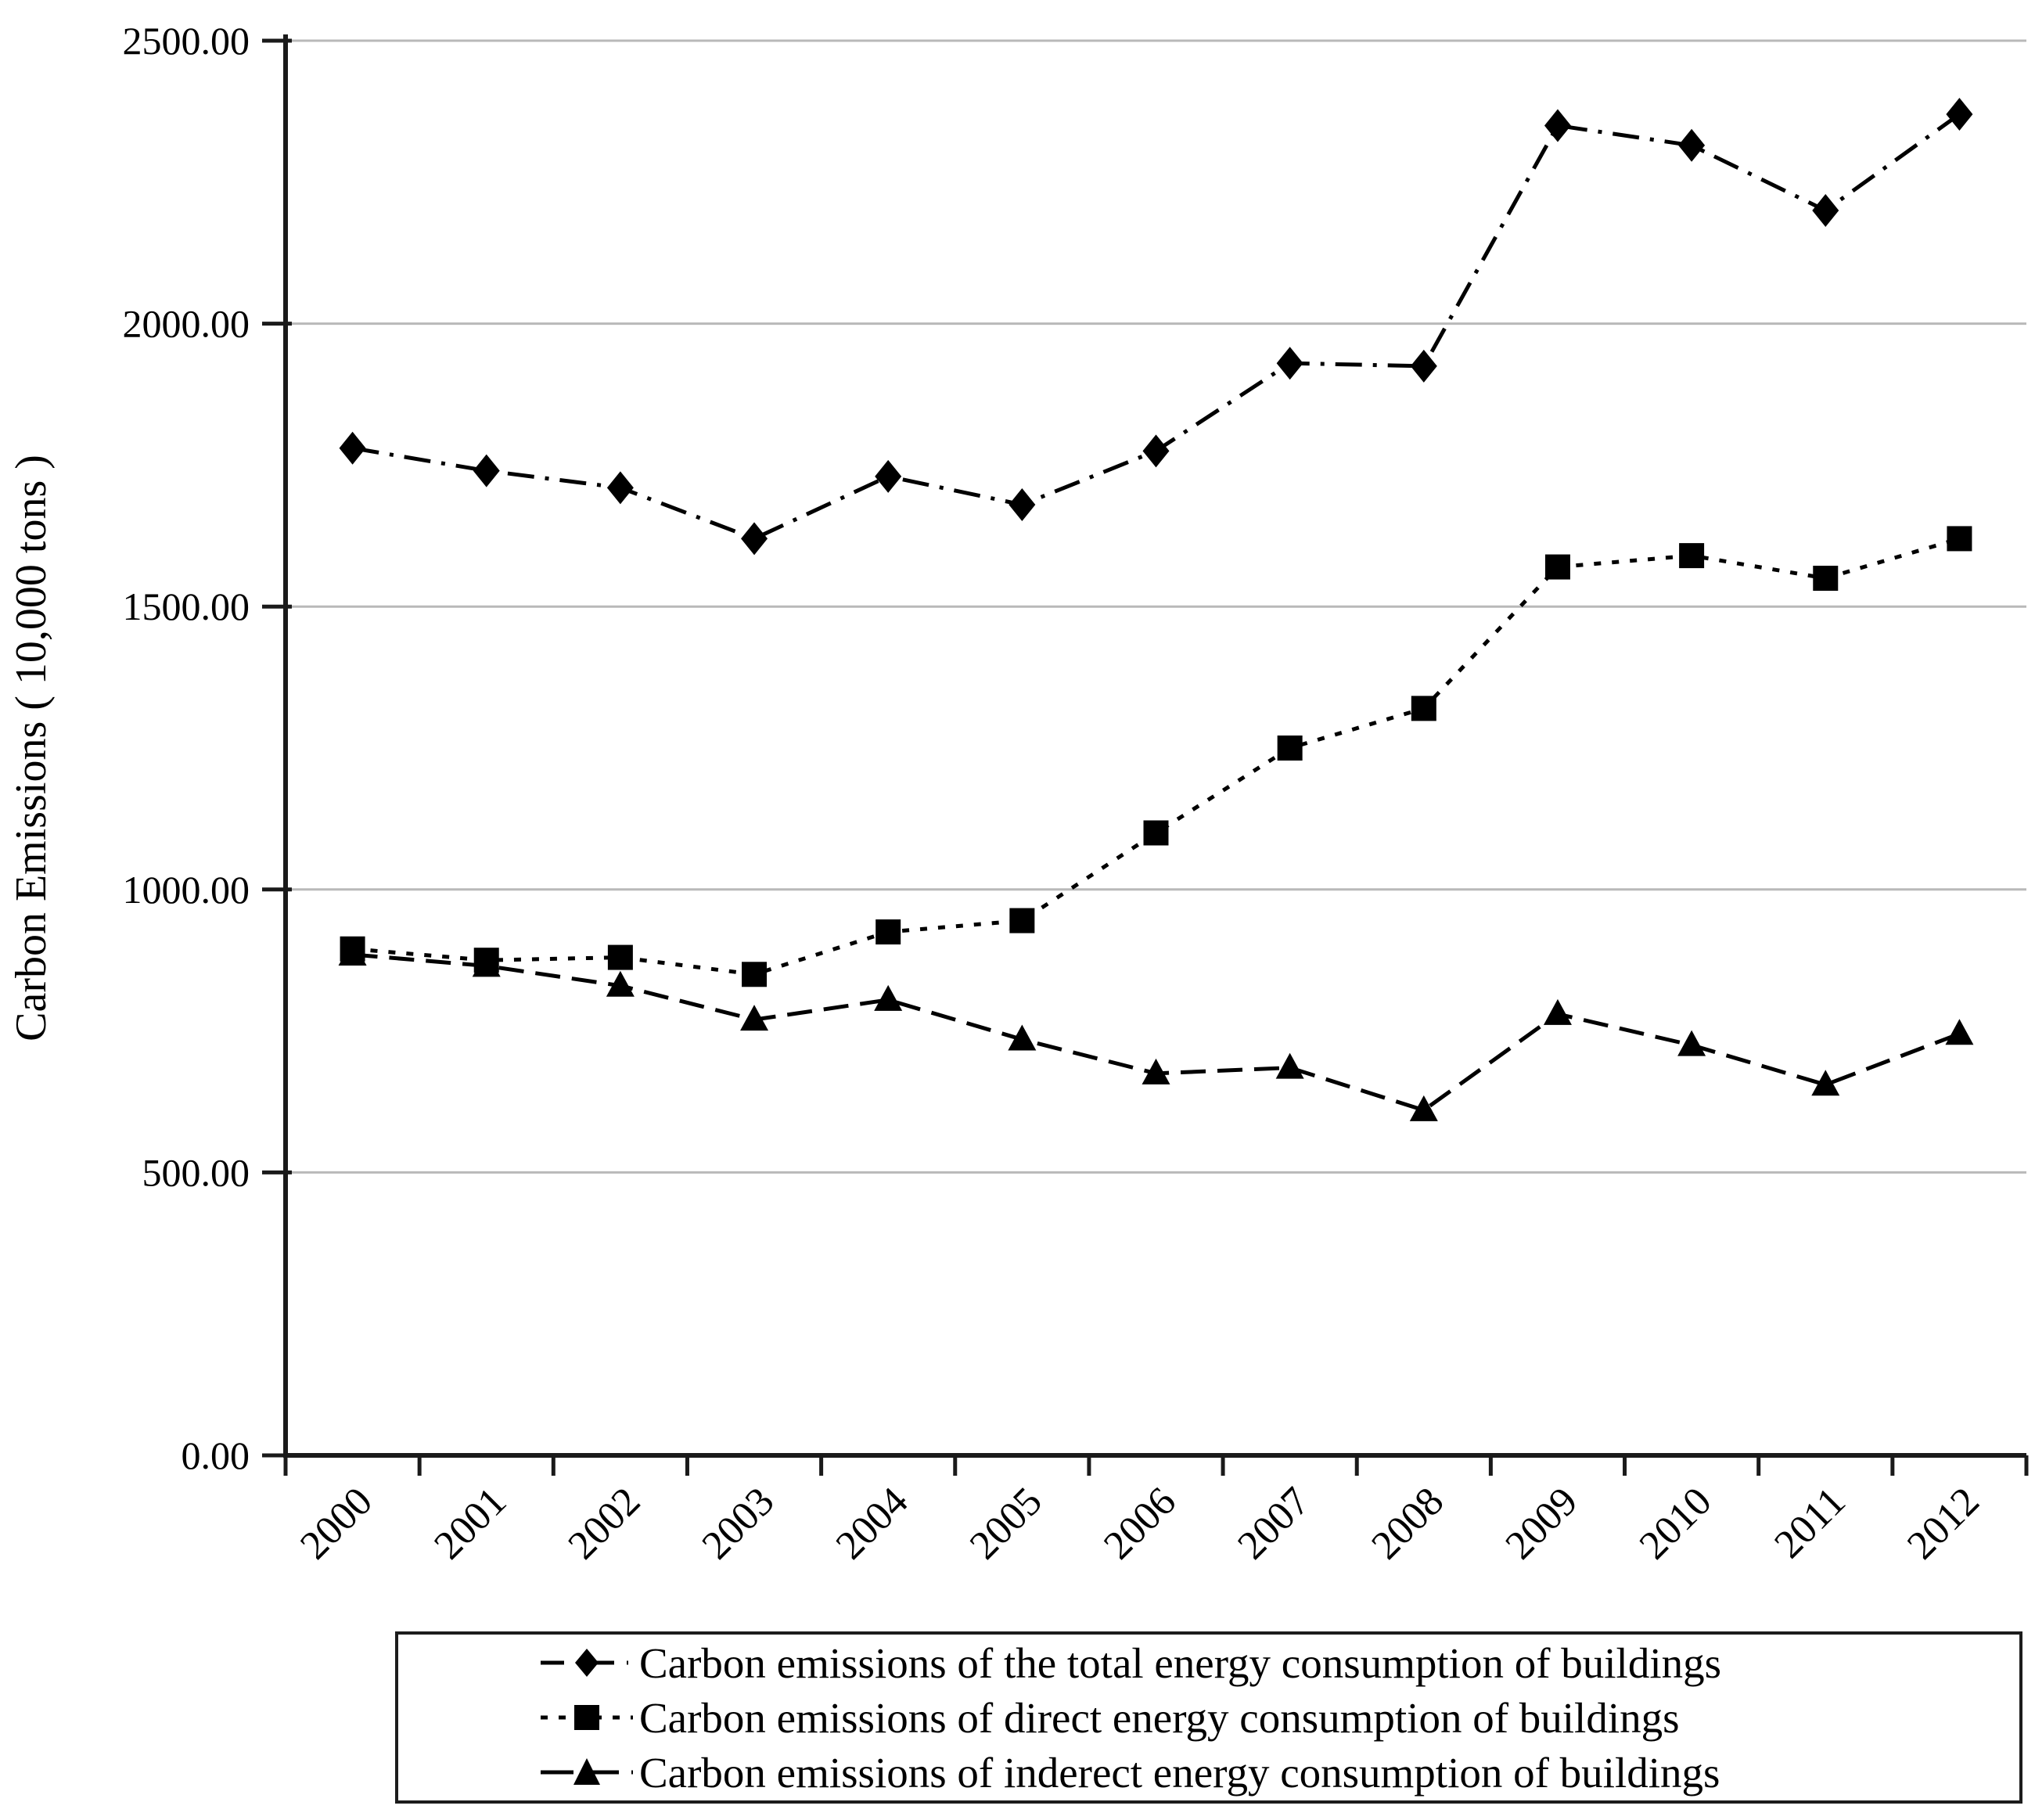  Describe the element at coordinates (470, 1523) in the screenshot. I see `x-tick-label: 2001` at that location.